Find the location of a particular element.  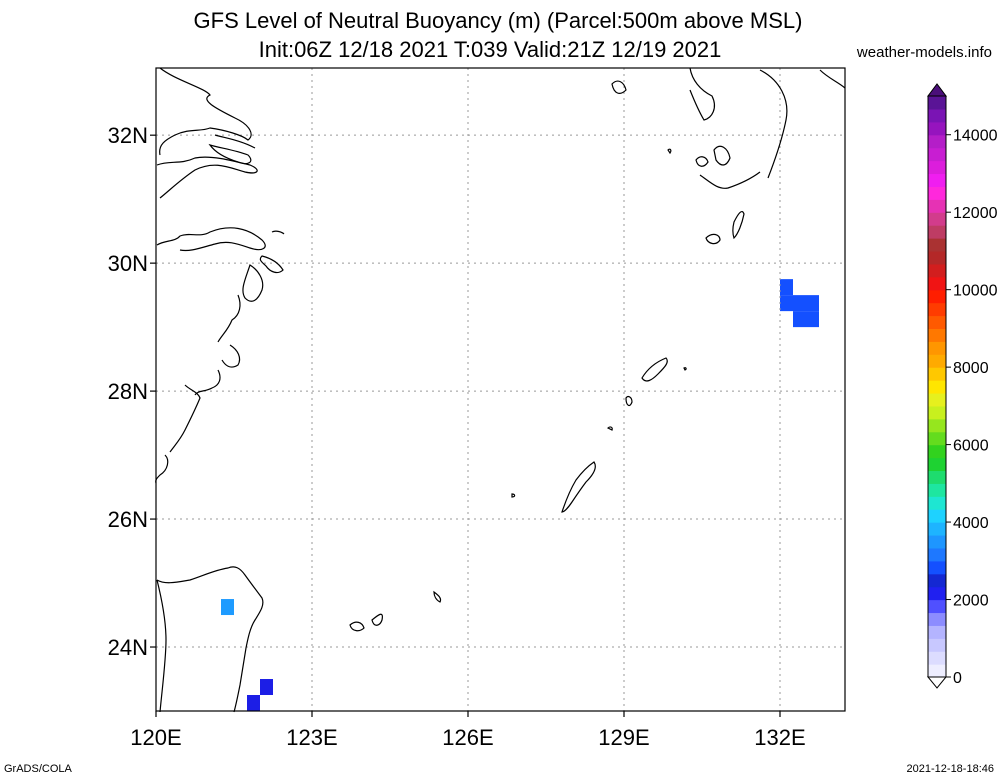

x-tick-label: 123E is located at coordinates (311, 737).